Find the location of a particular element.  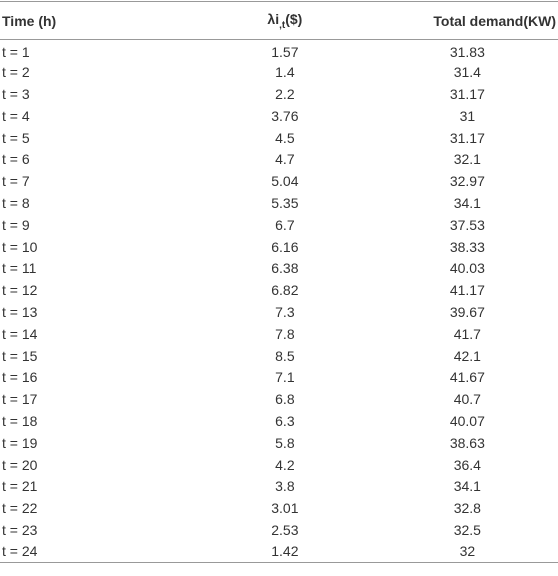

table-cell: 40.07 is located at coordinates (467, 420).